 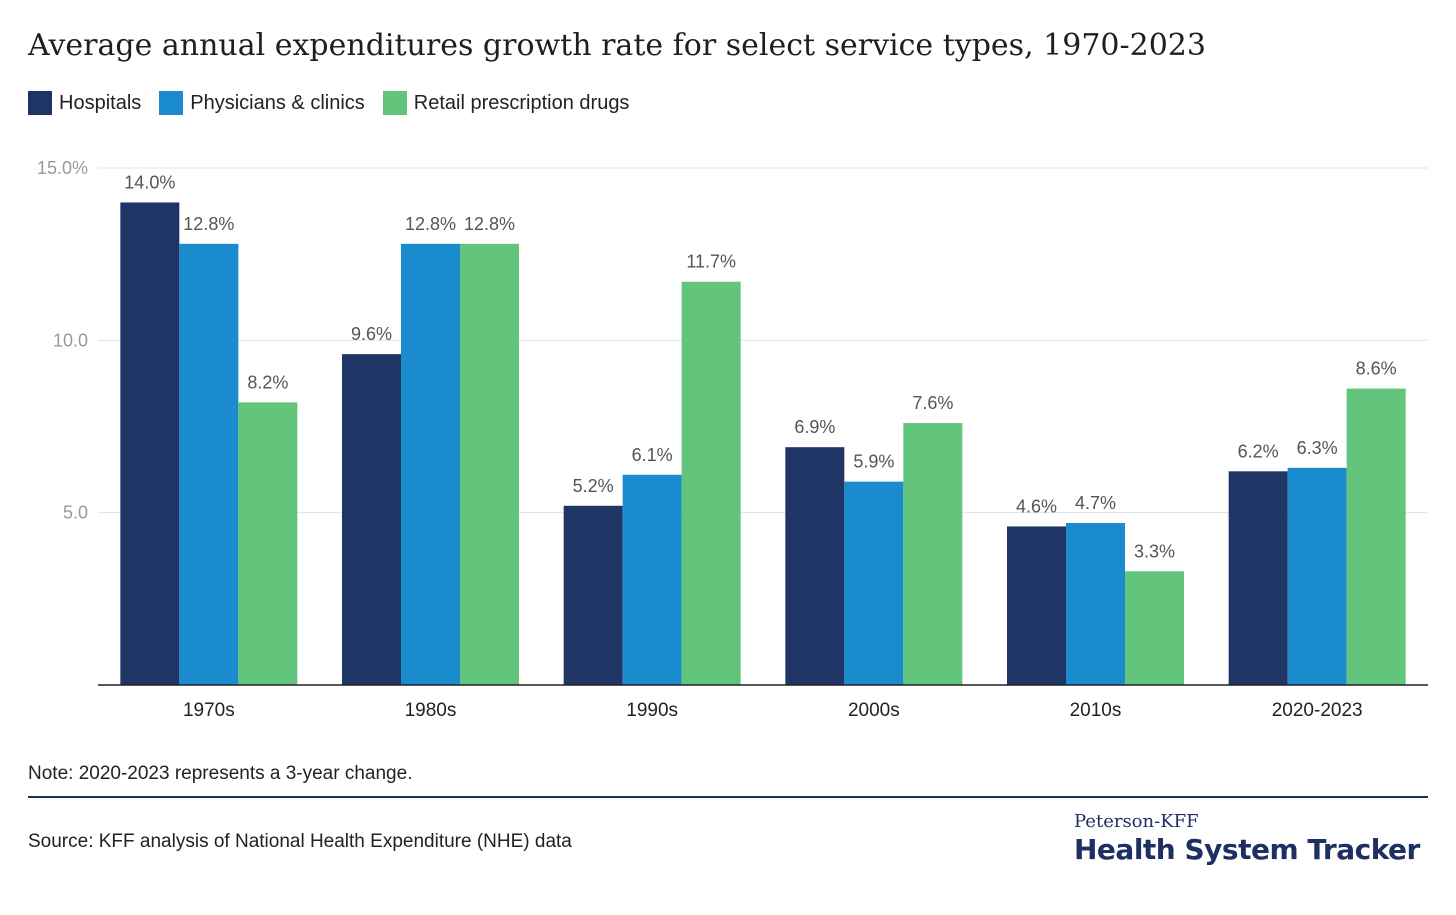 What do you see at coordinates (1154, 551) in the screenshot?
I see `data-label: 3.3%` at bounding box center [1154, 551].